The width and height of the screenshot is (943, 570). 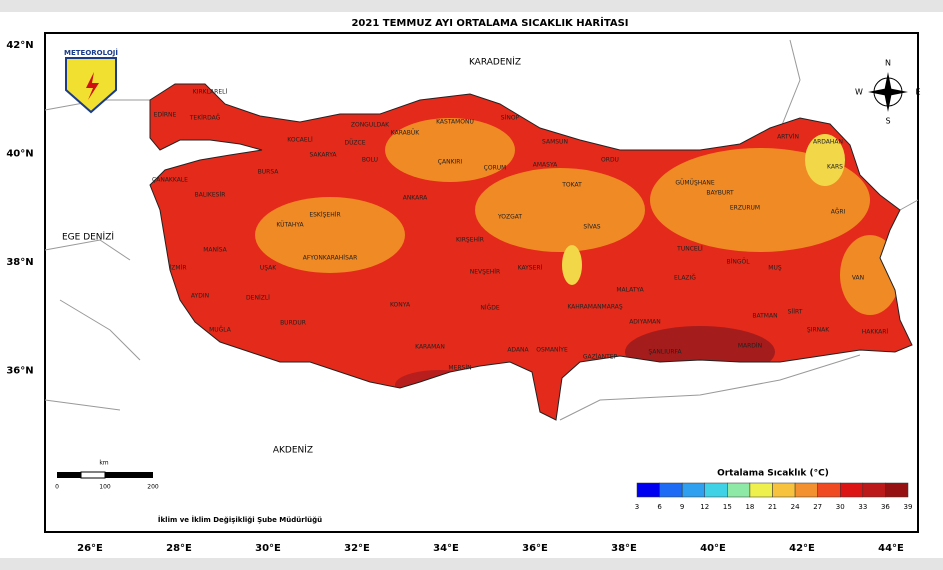 I want to click on longitude-label: 36°E, so click(x=535, y=548).